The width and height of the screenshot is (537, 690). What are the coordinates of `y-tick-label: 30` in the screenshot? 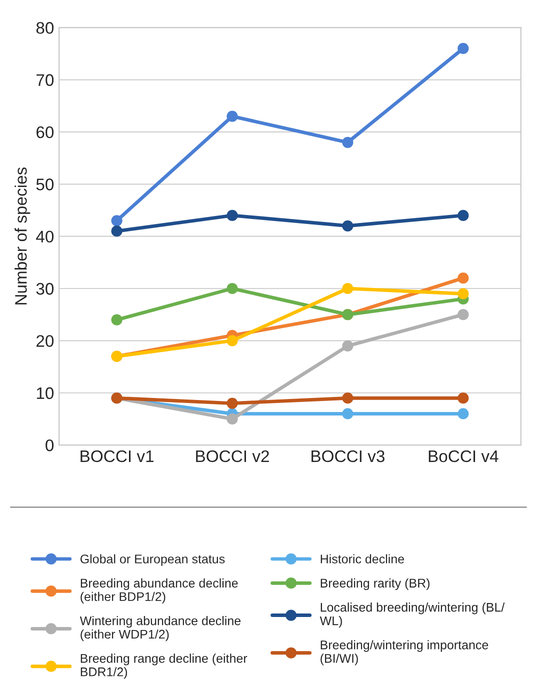 It's located at (45, 288).